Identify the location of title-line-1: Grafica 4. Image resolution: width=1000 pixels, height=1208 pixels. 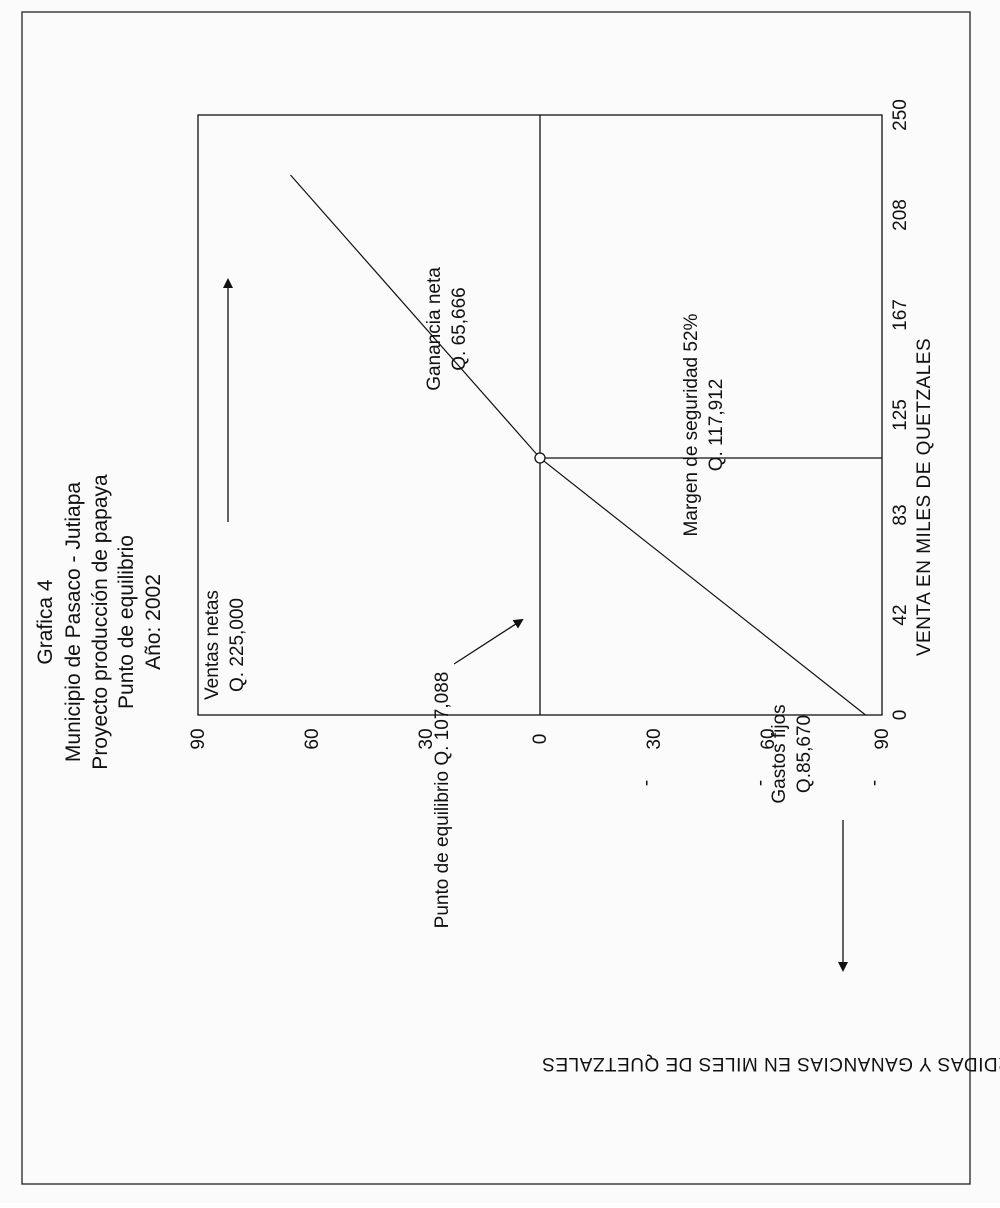
(45, 622).